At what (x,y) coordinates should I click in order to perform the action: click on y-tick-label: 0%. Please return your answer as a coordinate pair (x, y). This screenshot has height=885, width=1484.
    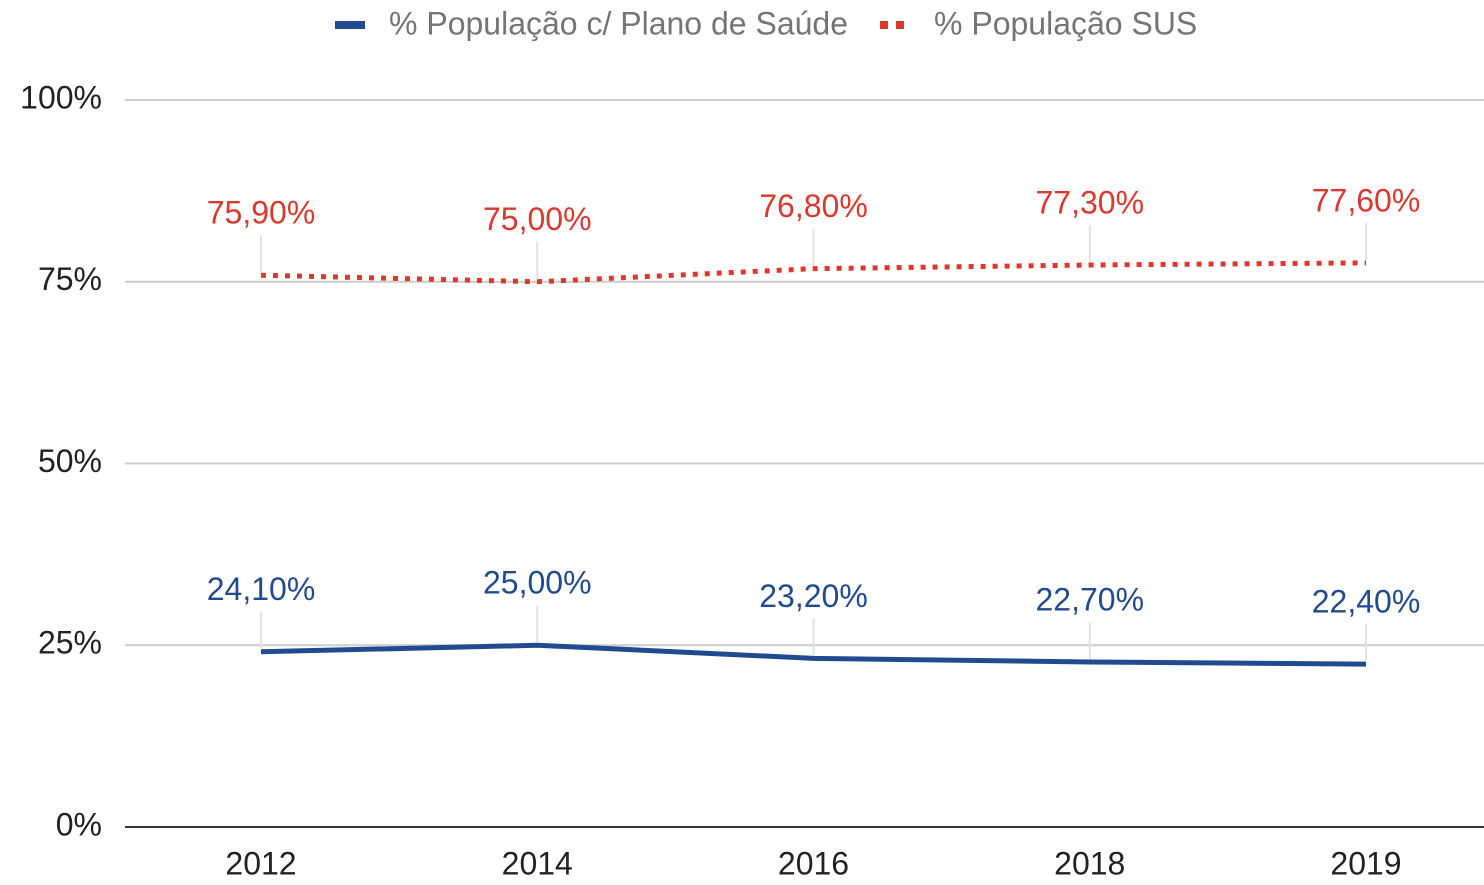
    Looking at the image, I should click on (79, 824).